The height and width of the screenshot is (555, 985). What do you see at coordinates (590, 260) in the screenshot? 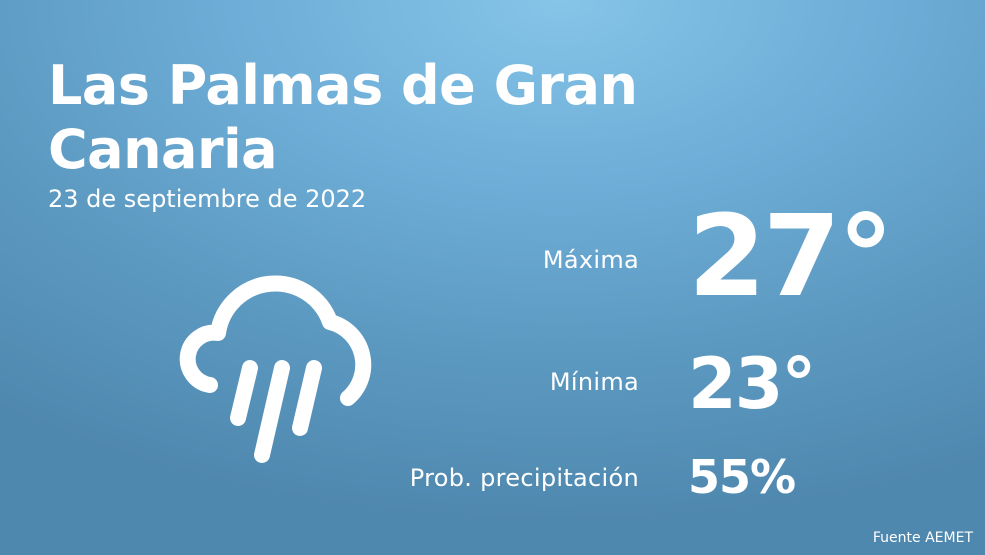
I see `max-temp-label: Máxima` at bounding box center [590, 260].